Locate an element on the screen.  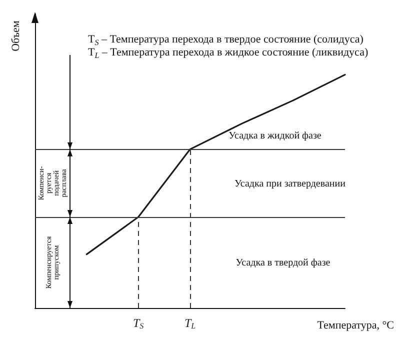
x-axis-title: Температура, °C is located at coordinates (355, 326).